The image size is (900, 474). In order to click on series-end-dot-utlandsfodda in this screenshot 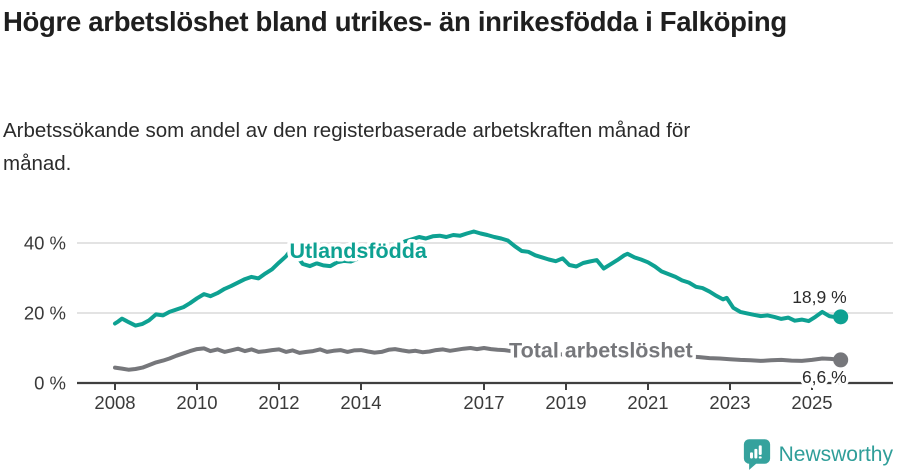, I will do `click(841, 317)`.